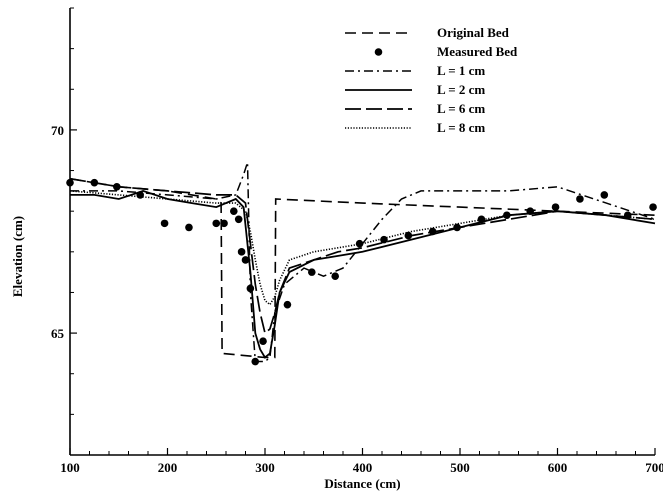 The width and height of the screenshot is (663, 495). What do you see at coordinates (477, 51) in the screenshot?
I see `legend-label-measured-bed: Measured Bed` at bounding box center [477, 51].